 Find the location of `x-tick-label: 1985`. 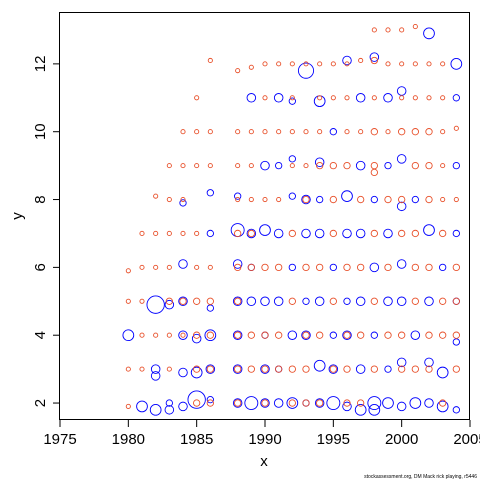

x-tick-label: 1985 is located at coordinates (196, 439).